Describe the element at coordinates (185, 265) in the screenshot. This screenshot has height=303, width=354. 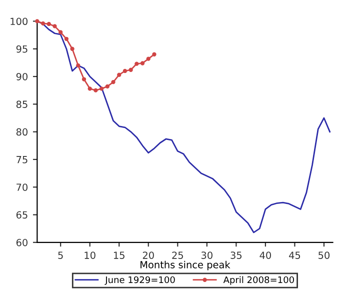
I see `x-axis-title: Months since peak` at that location.